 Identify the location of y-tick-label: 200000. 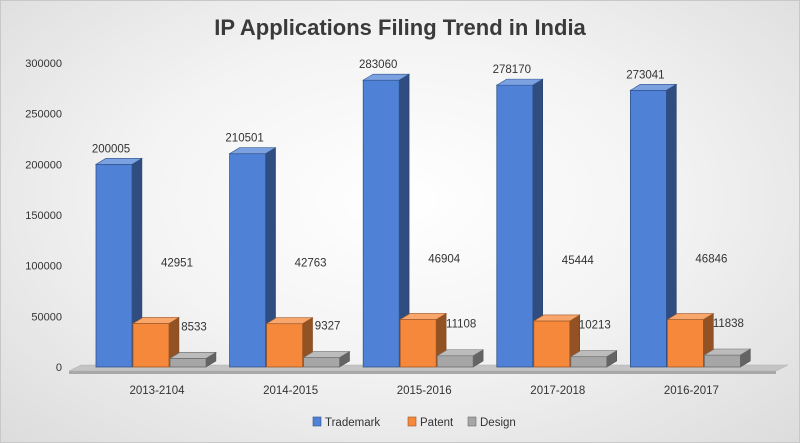
(43, 165).